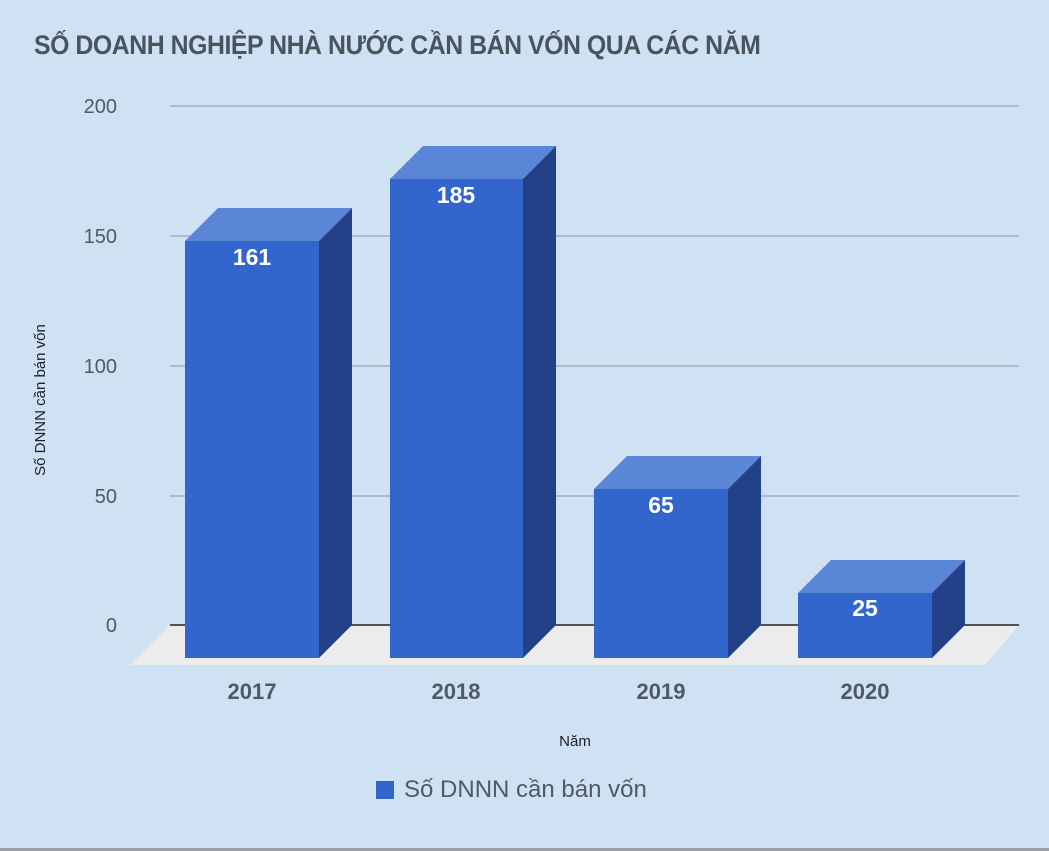 The image size is (1049, 851). Describe the element at coordinates (252, 691) in the screenshot. I see `x-tick: 2017` at that location.